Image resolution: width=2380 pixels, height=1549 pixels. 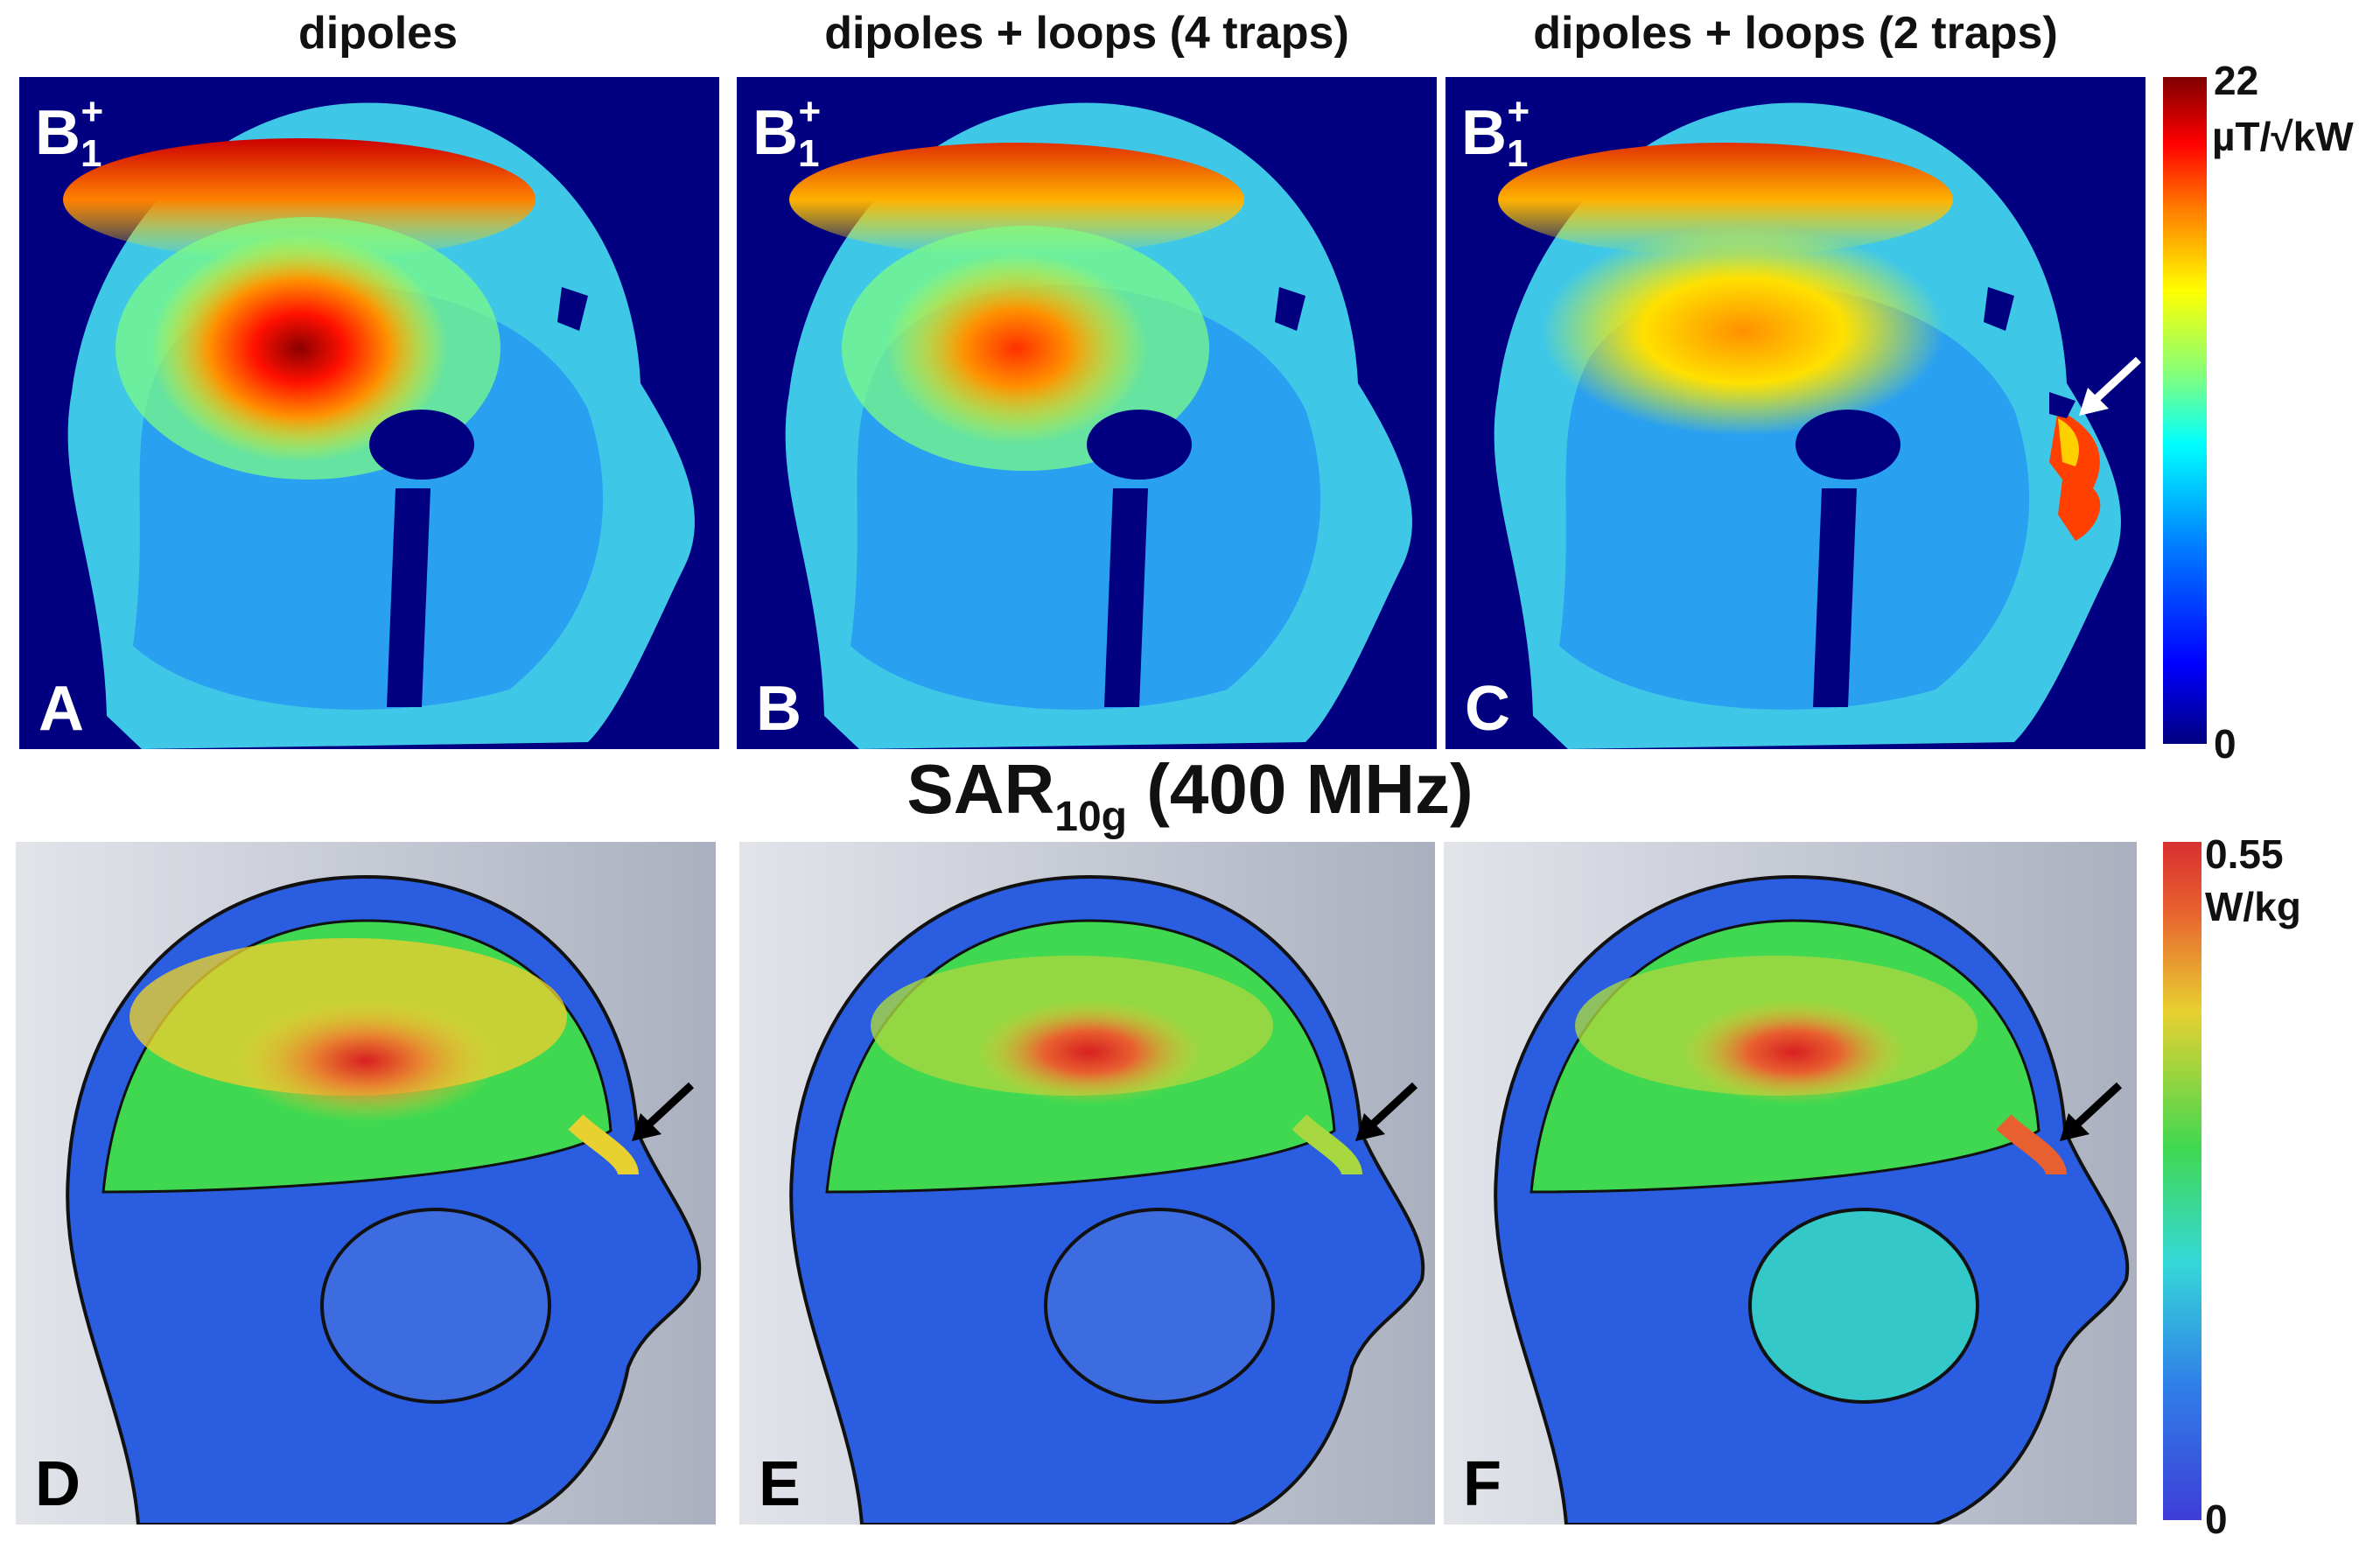 I want to click on panel-letter-b: B, so click(x=779, y=709).